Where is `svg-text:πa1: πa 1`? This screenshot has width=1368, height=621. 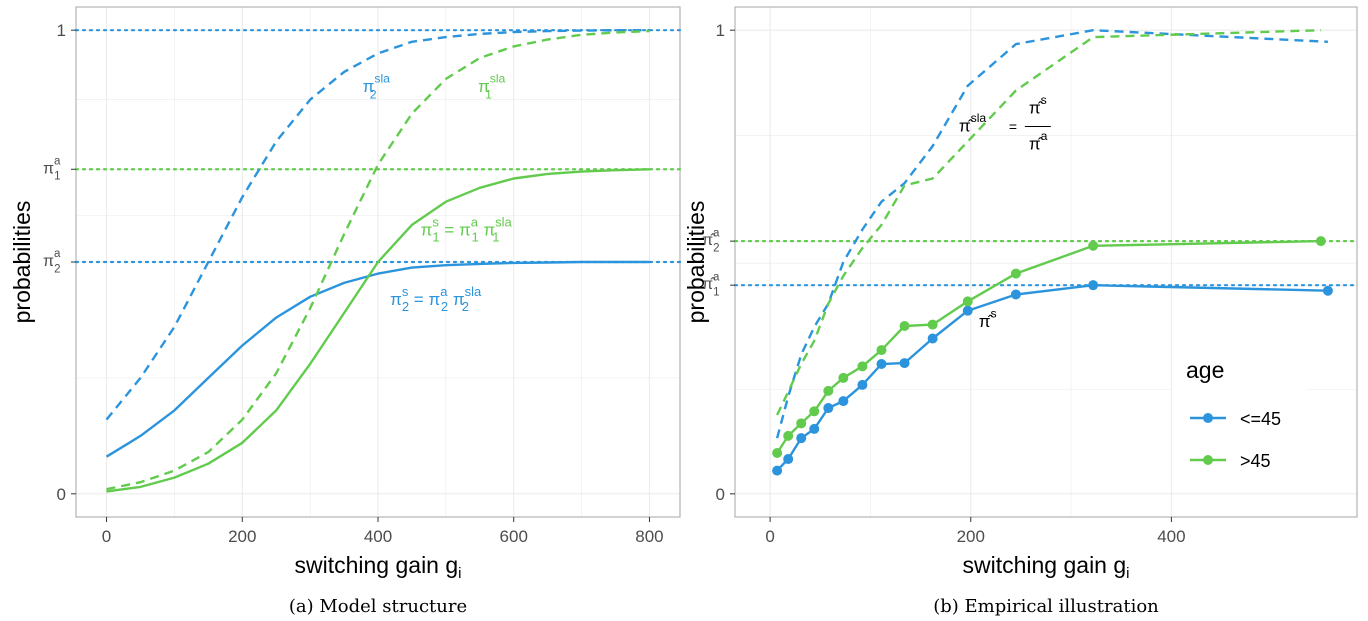 svg-text:πa1: πa 1 is located at coordinates (52, 168).